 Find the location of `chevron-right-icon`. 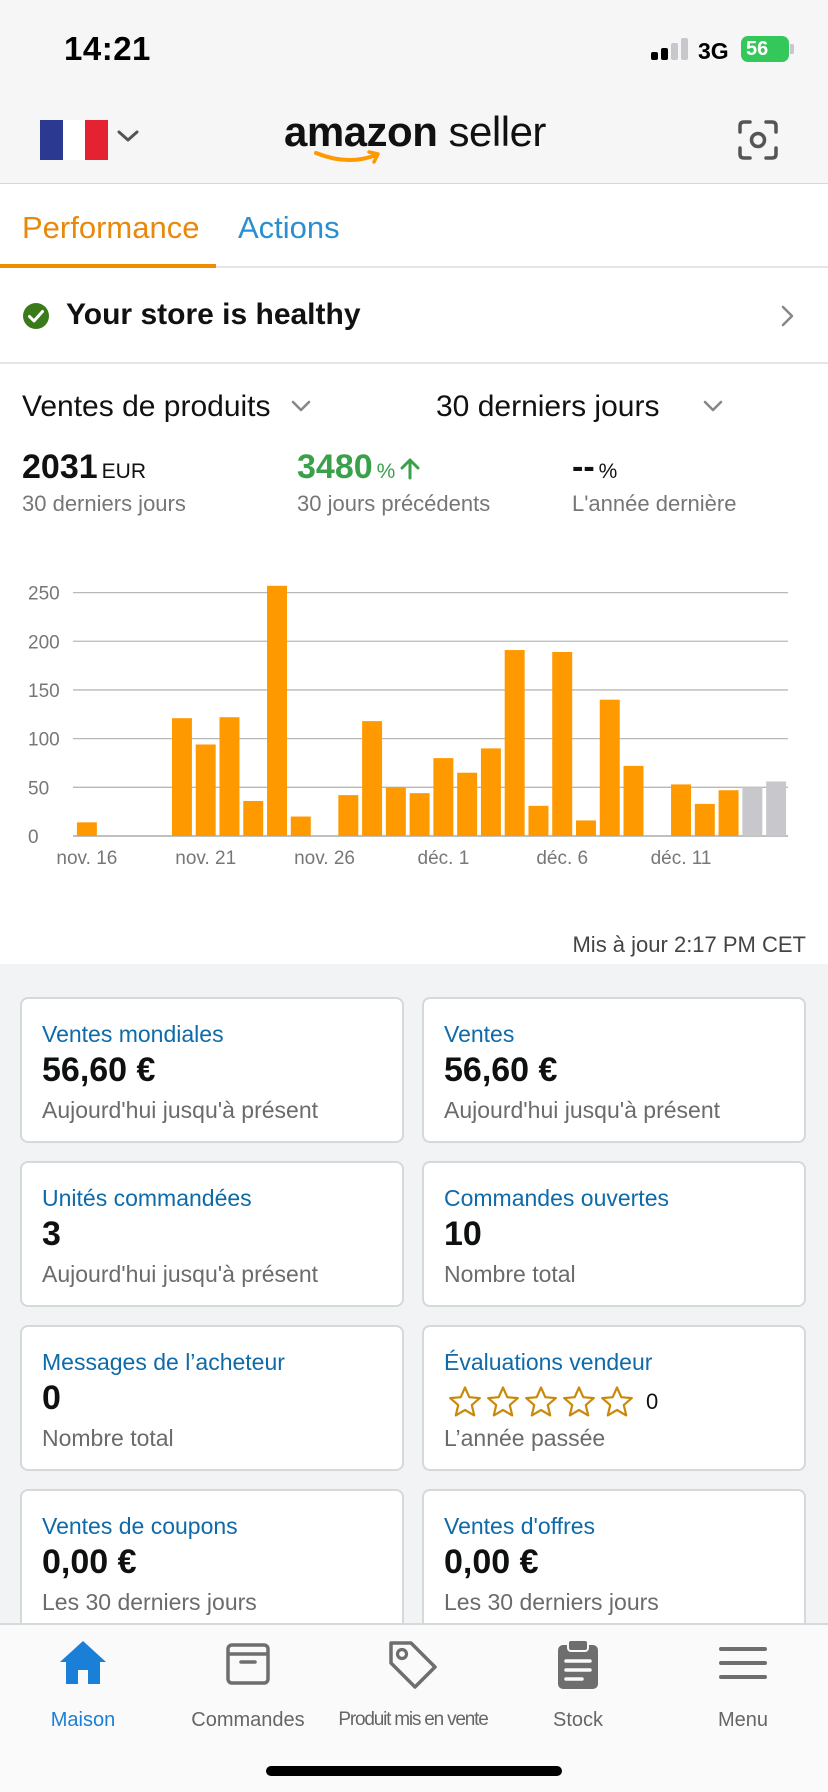

chevron-right-icon is located at coordinates (787, 316).